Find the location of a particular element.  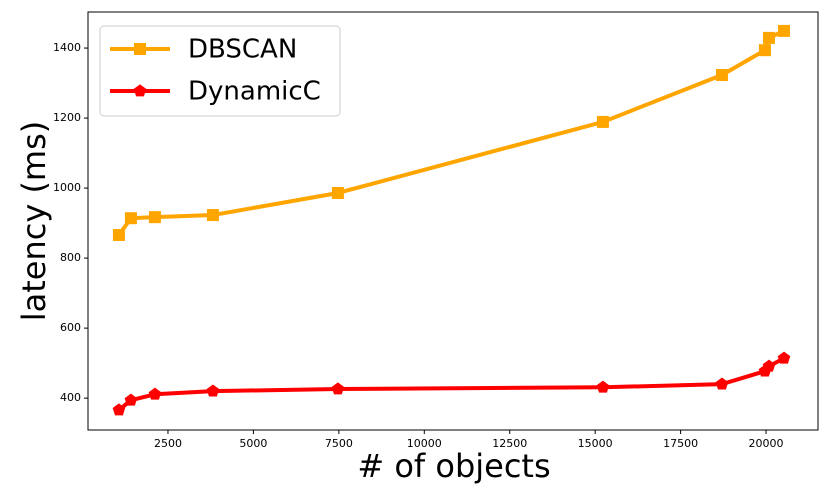

x-tick-label: 5000 is located at coordinates (253, 443).